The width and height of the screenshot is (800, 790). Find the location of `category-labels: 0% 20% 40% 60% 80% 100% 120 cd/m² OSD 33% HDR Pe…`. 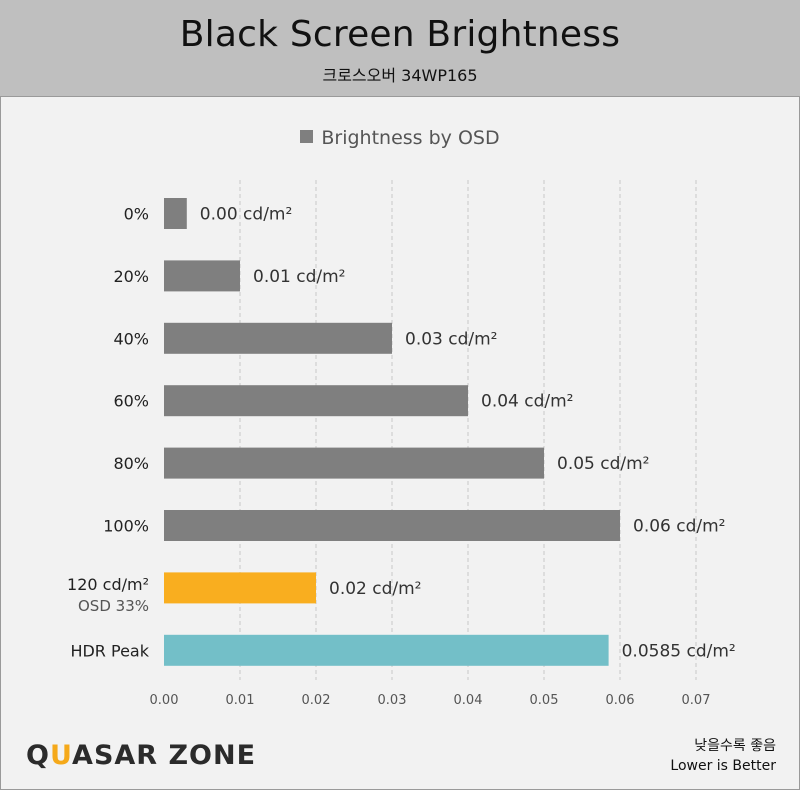

category-labels: 0% 20% 40% 60% 80% 100% 120 cd/m² OSD 33% HDR Pe… is located at coordinates (108, 433).